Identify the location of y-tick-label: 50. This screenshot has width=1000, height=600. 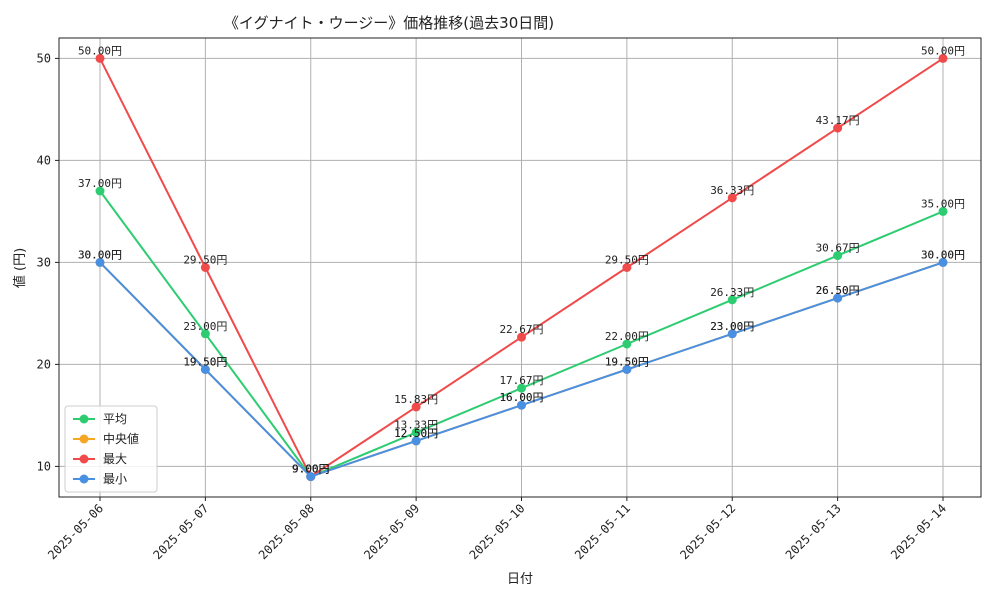
(44, 58).